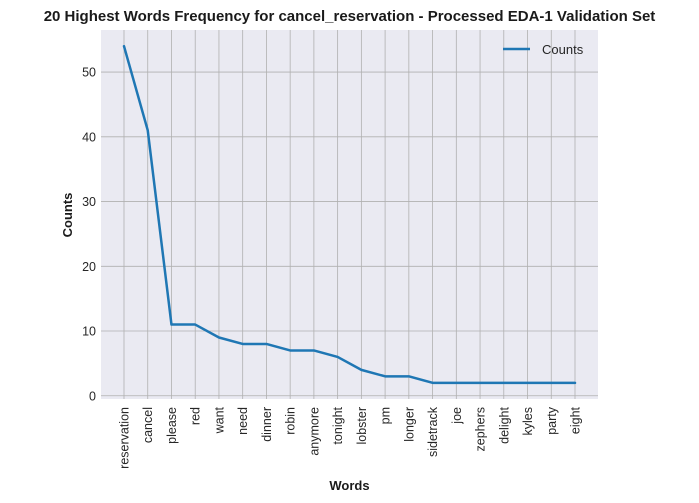  I want to click on x-tick-label: robin, so click(291, 421).